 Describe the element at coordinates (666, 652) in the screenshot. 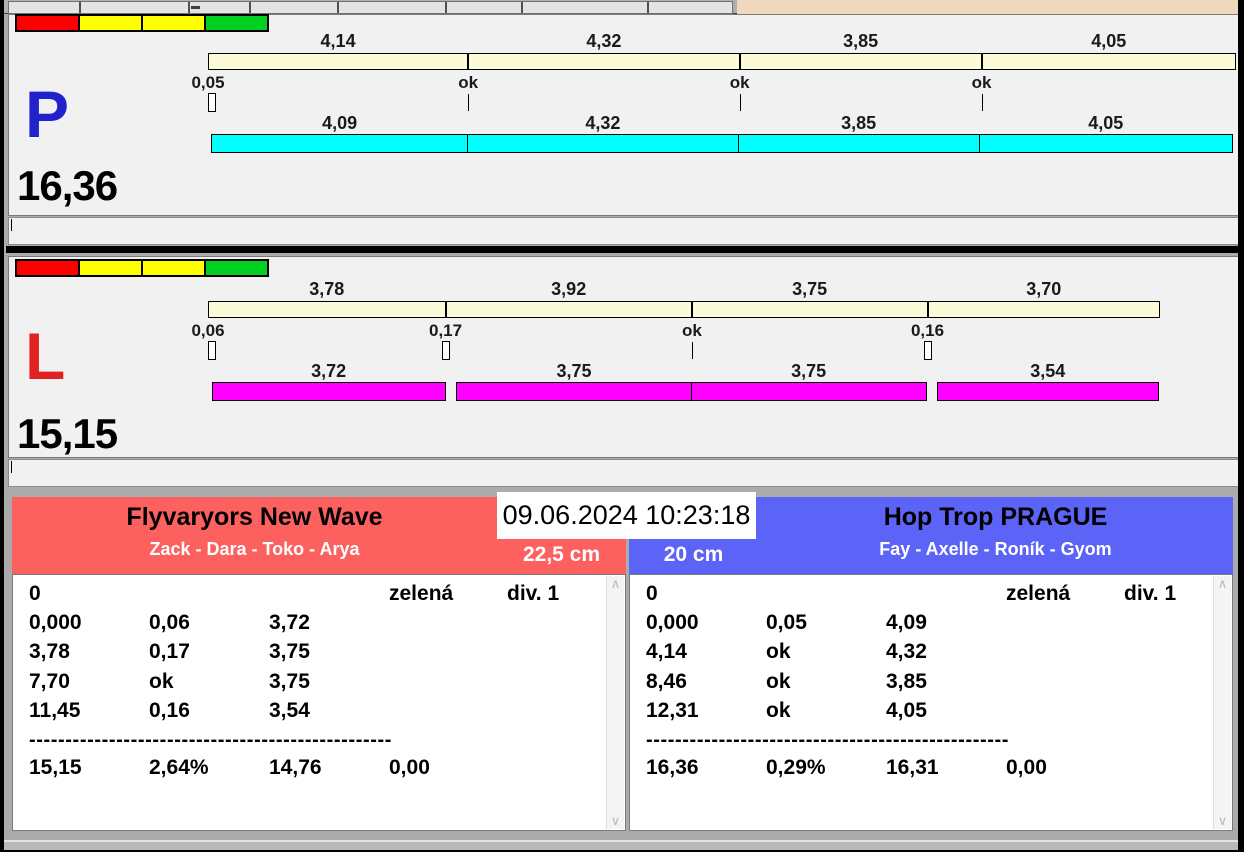

I see `table-cell: 4,14` at that location.